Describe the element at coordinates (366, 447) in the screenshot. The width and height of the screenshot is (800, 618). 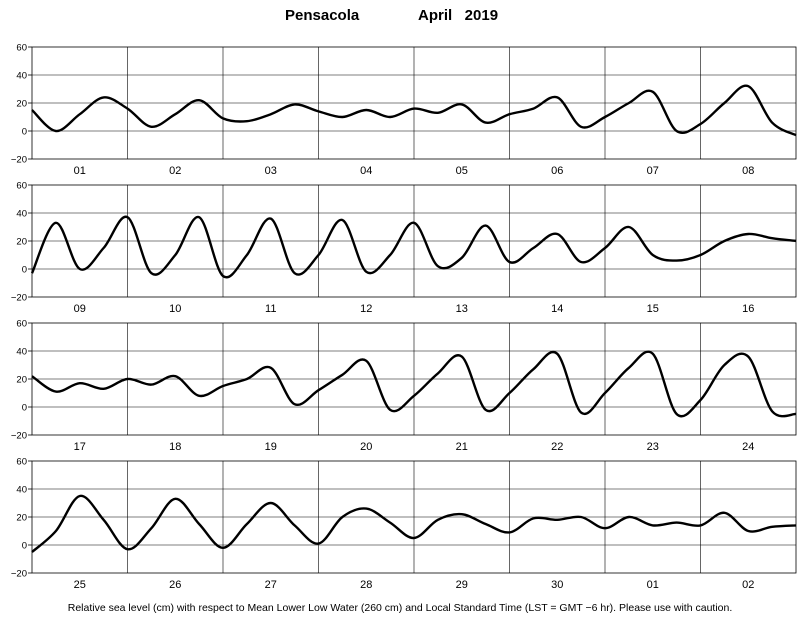
I see `day-label: 20` at that location.